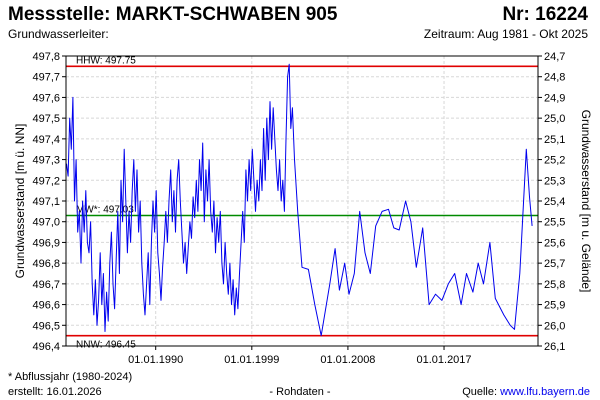 This screenshot has width=600, height=400. What do you see at coordinates (554, 285) in the screenshot?
I see `y2-tick-label: 25,8` at bounding box center [554, 285].